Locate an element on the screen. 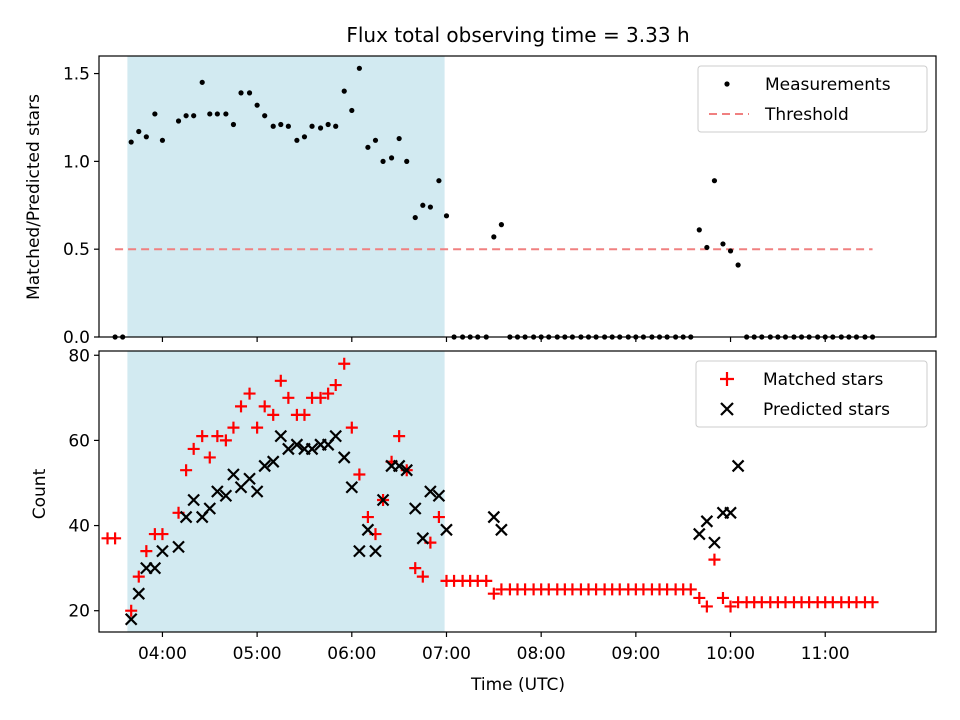  x-tick-label: 07:00 is located at coordinates (446, 654).